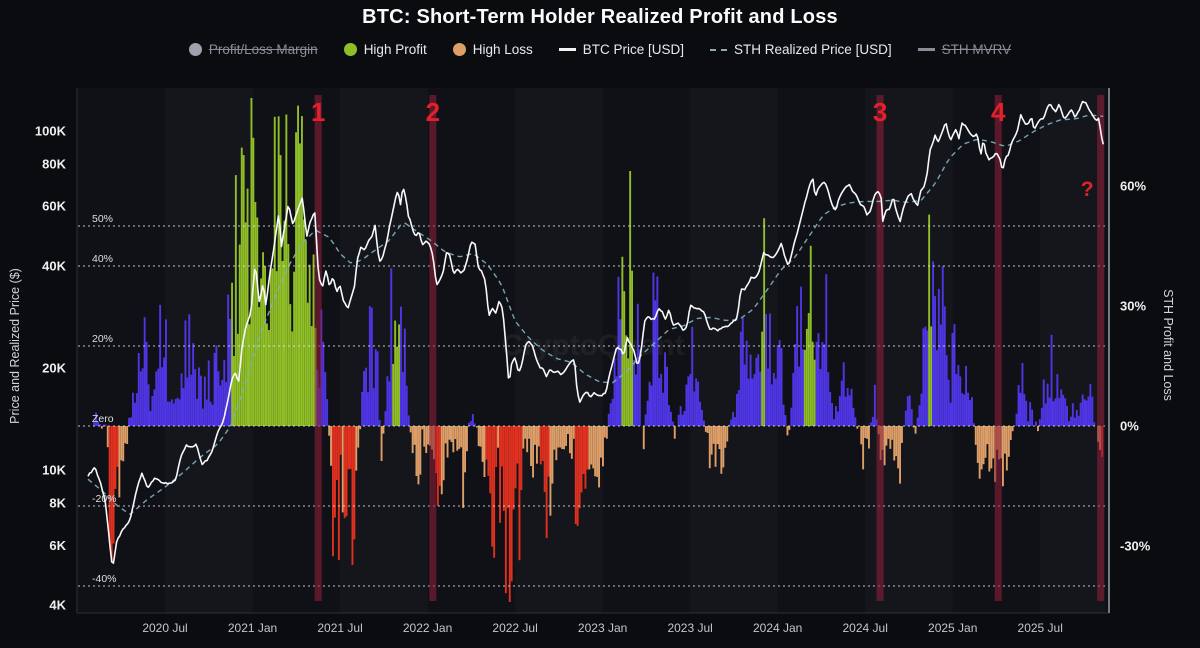  Describe the element at coordinates (880, 112) in the screenshot. I see `svg-text: 3` at that location.